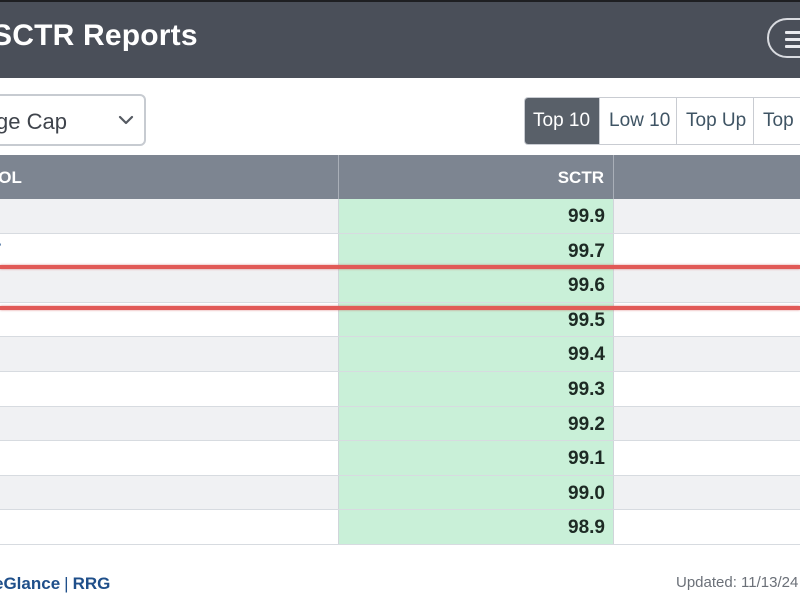 The height and width of the screenshot is (600, 800). I want to click on sctr-cell: 99.3, so click(476, 388).